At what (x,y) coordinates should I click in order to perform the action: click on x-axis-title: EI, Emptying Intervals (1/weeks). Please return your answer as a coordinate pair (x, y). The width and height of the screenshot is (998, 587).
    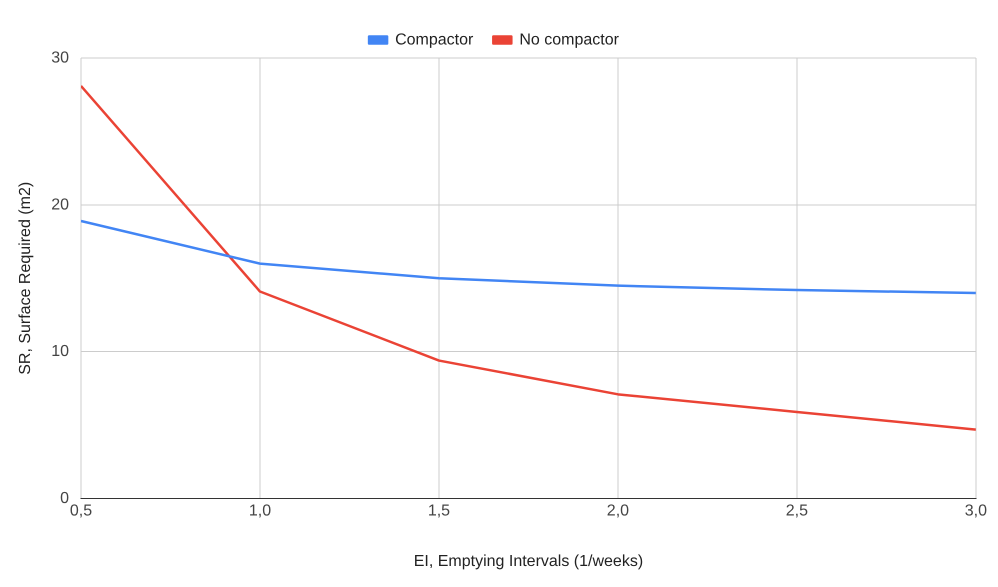
    Looking at the image, I should click on (529, 561).